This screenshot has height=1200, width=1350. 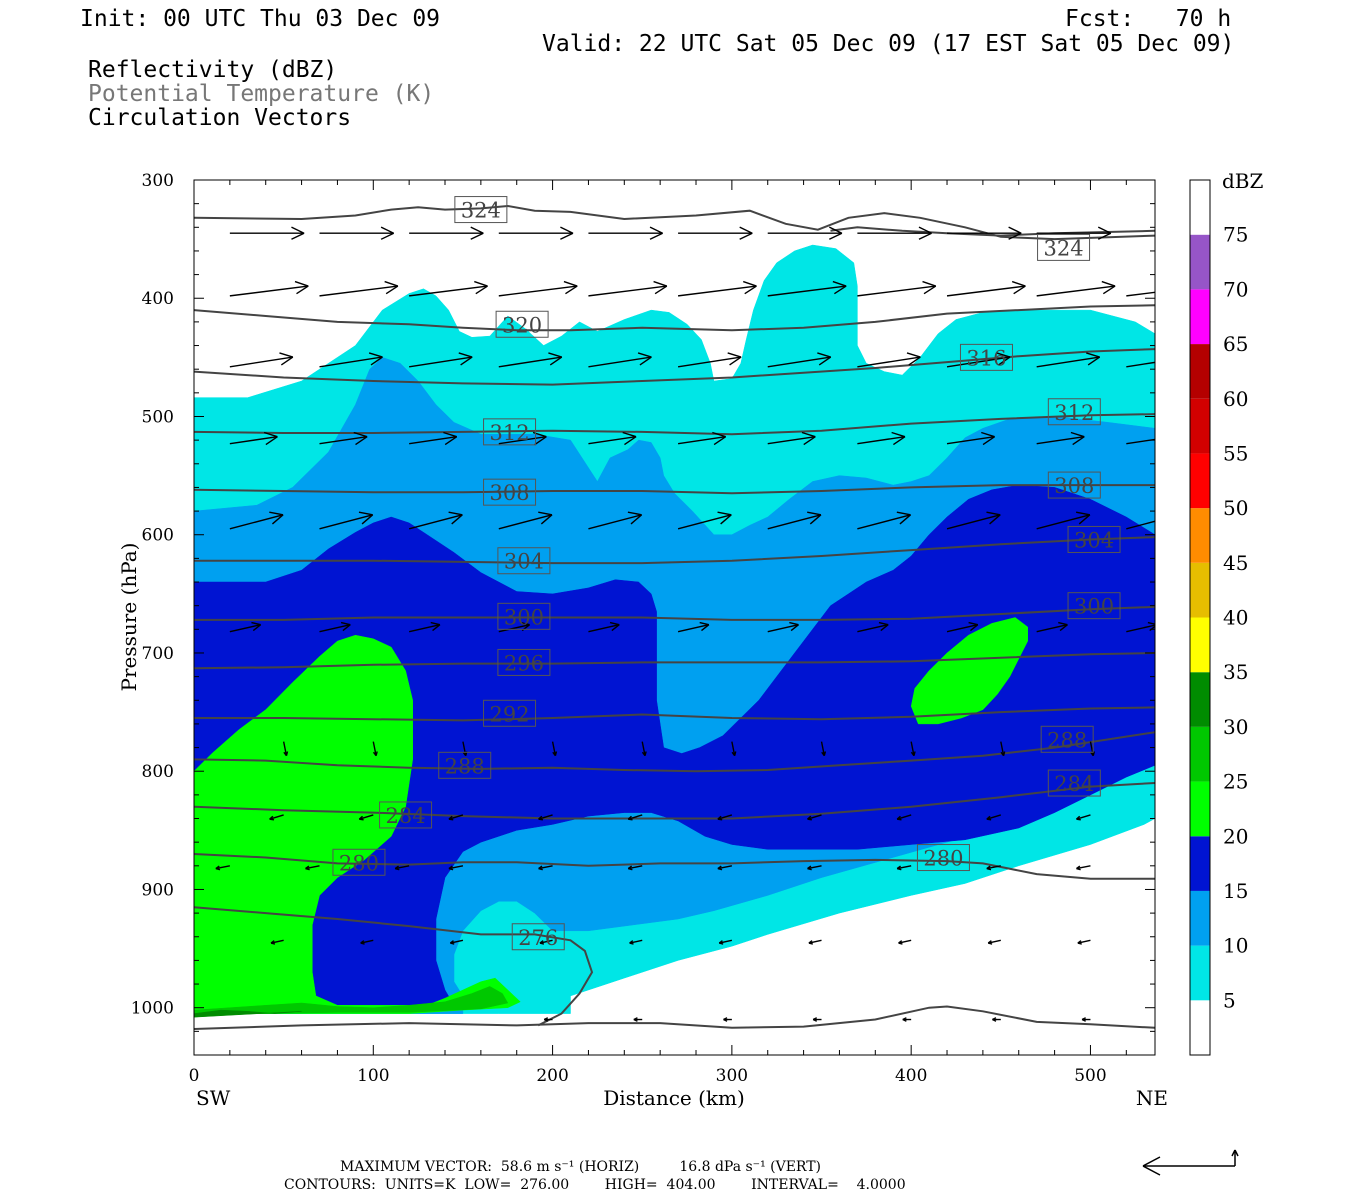 What do you see at coordinates (261, 94) in the screenshot?
I see `field-title-theta: Potential Temperature (K)` at bounding box center [261, 94].